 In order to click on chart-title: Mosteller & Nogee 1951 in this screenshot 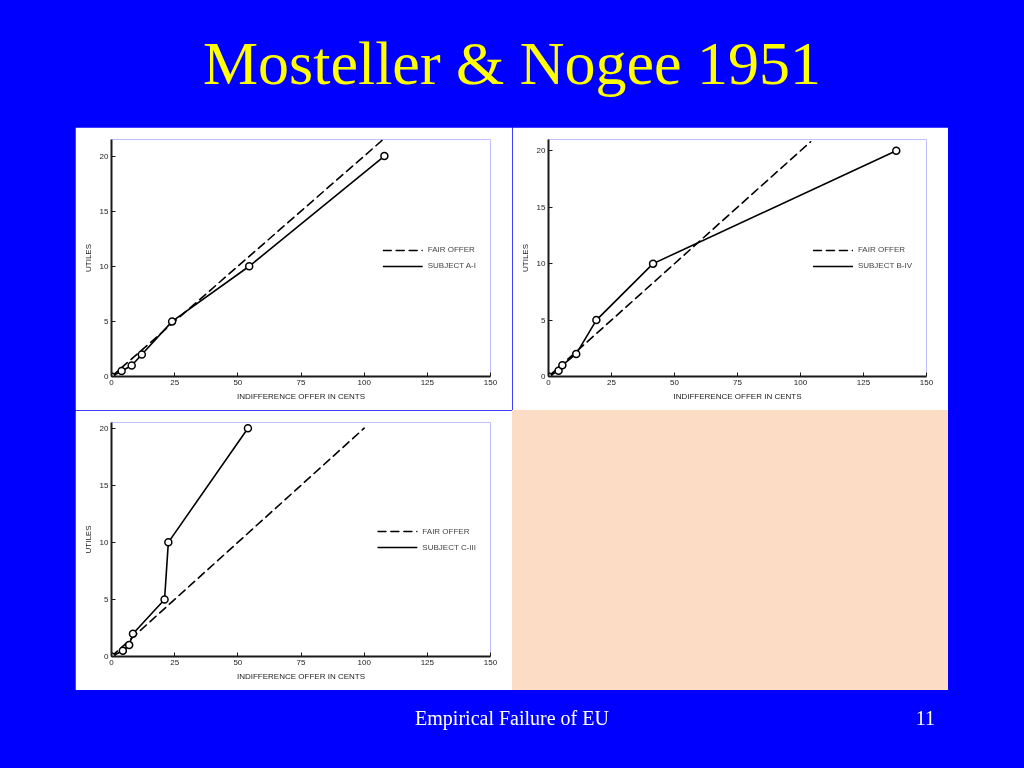, I will do `click(512, 63)`.